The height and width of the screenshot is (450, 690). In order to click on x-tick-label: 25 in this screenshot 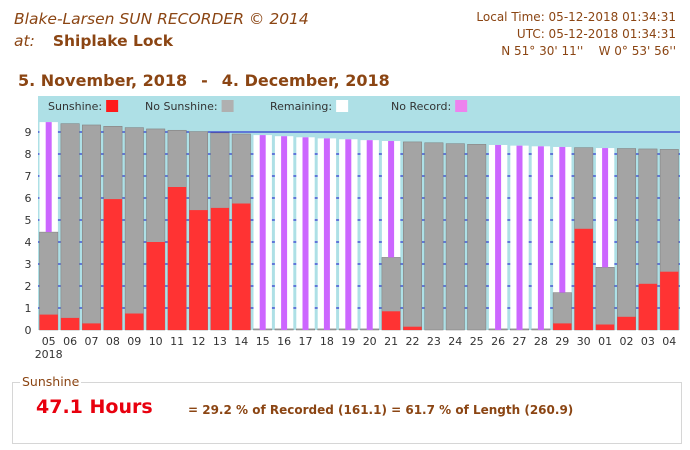, I will do `click(477, 341)`.